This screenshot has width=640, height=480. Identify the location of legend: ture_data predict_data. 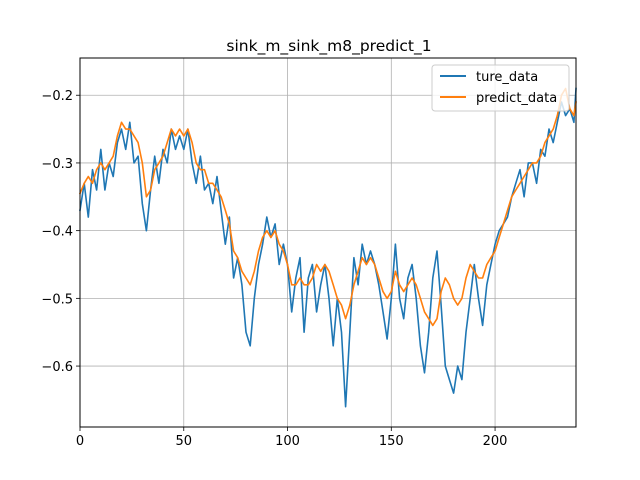
(500, 88).